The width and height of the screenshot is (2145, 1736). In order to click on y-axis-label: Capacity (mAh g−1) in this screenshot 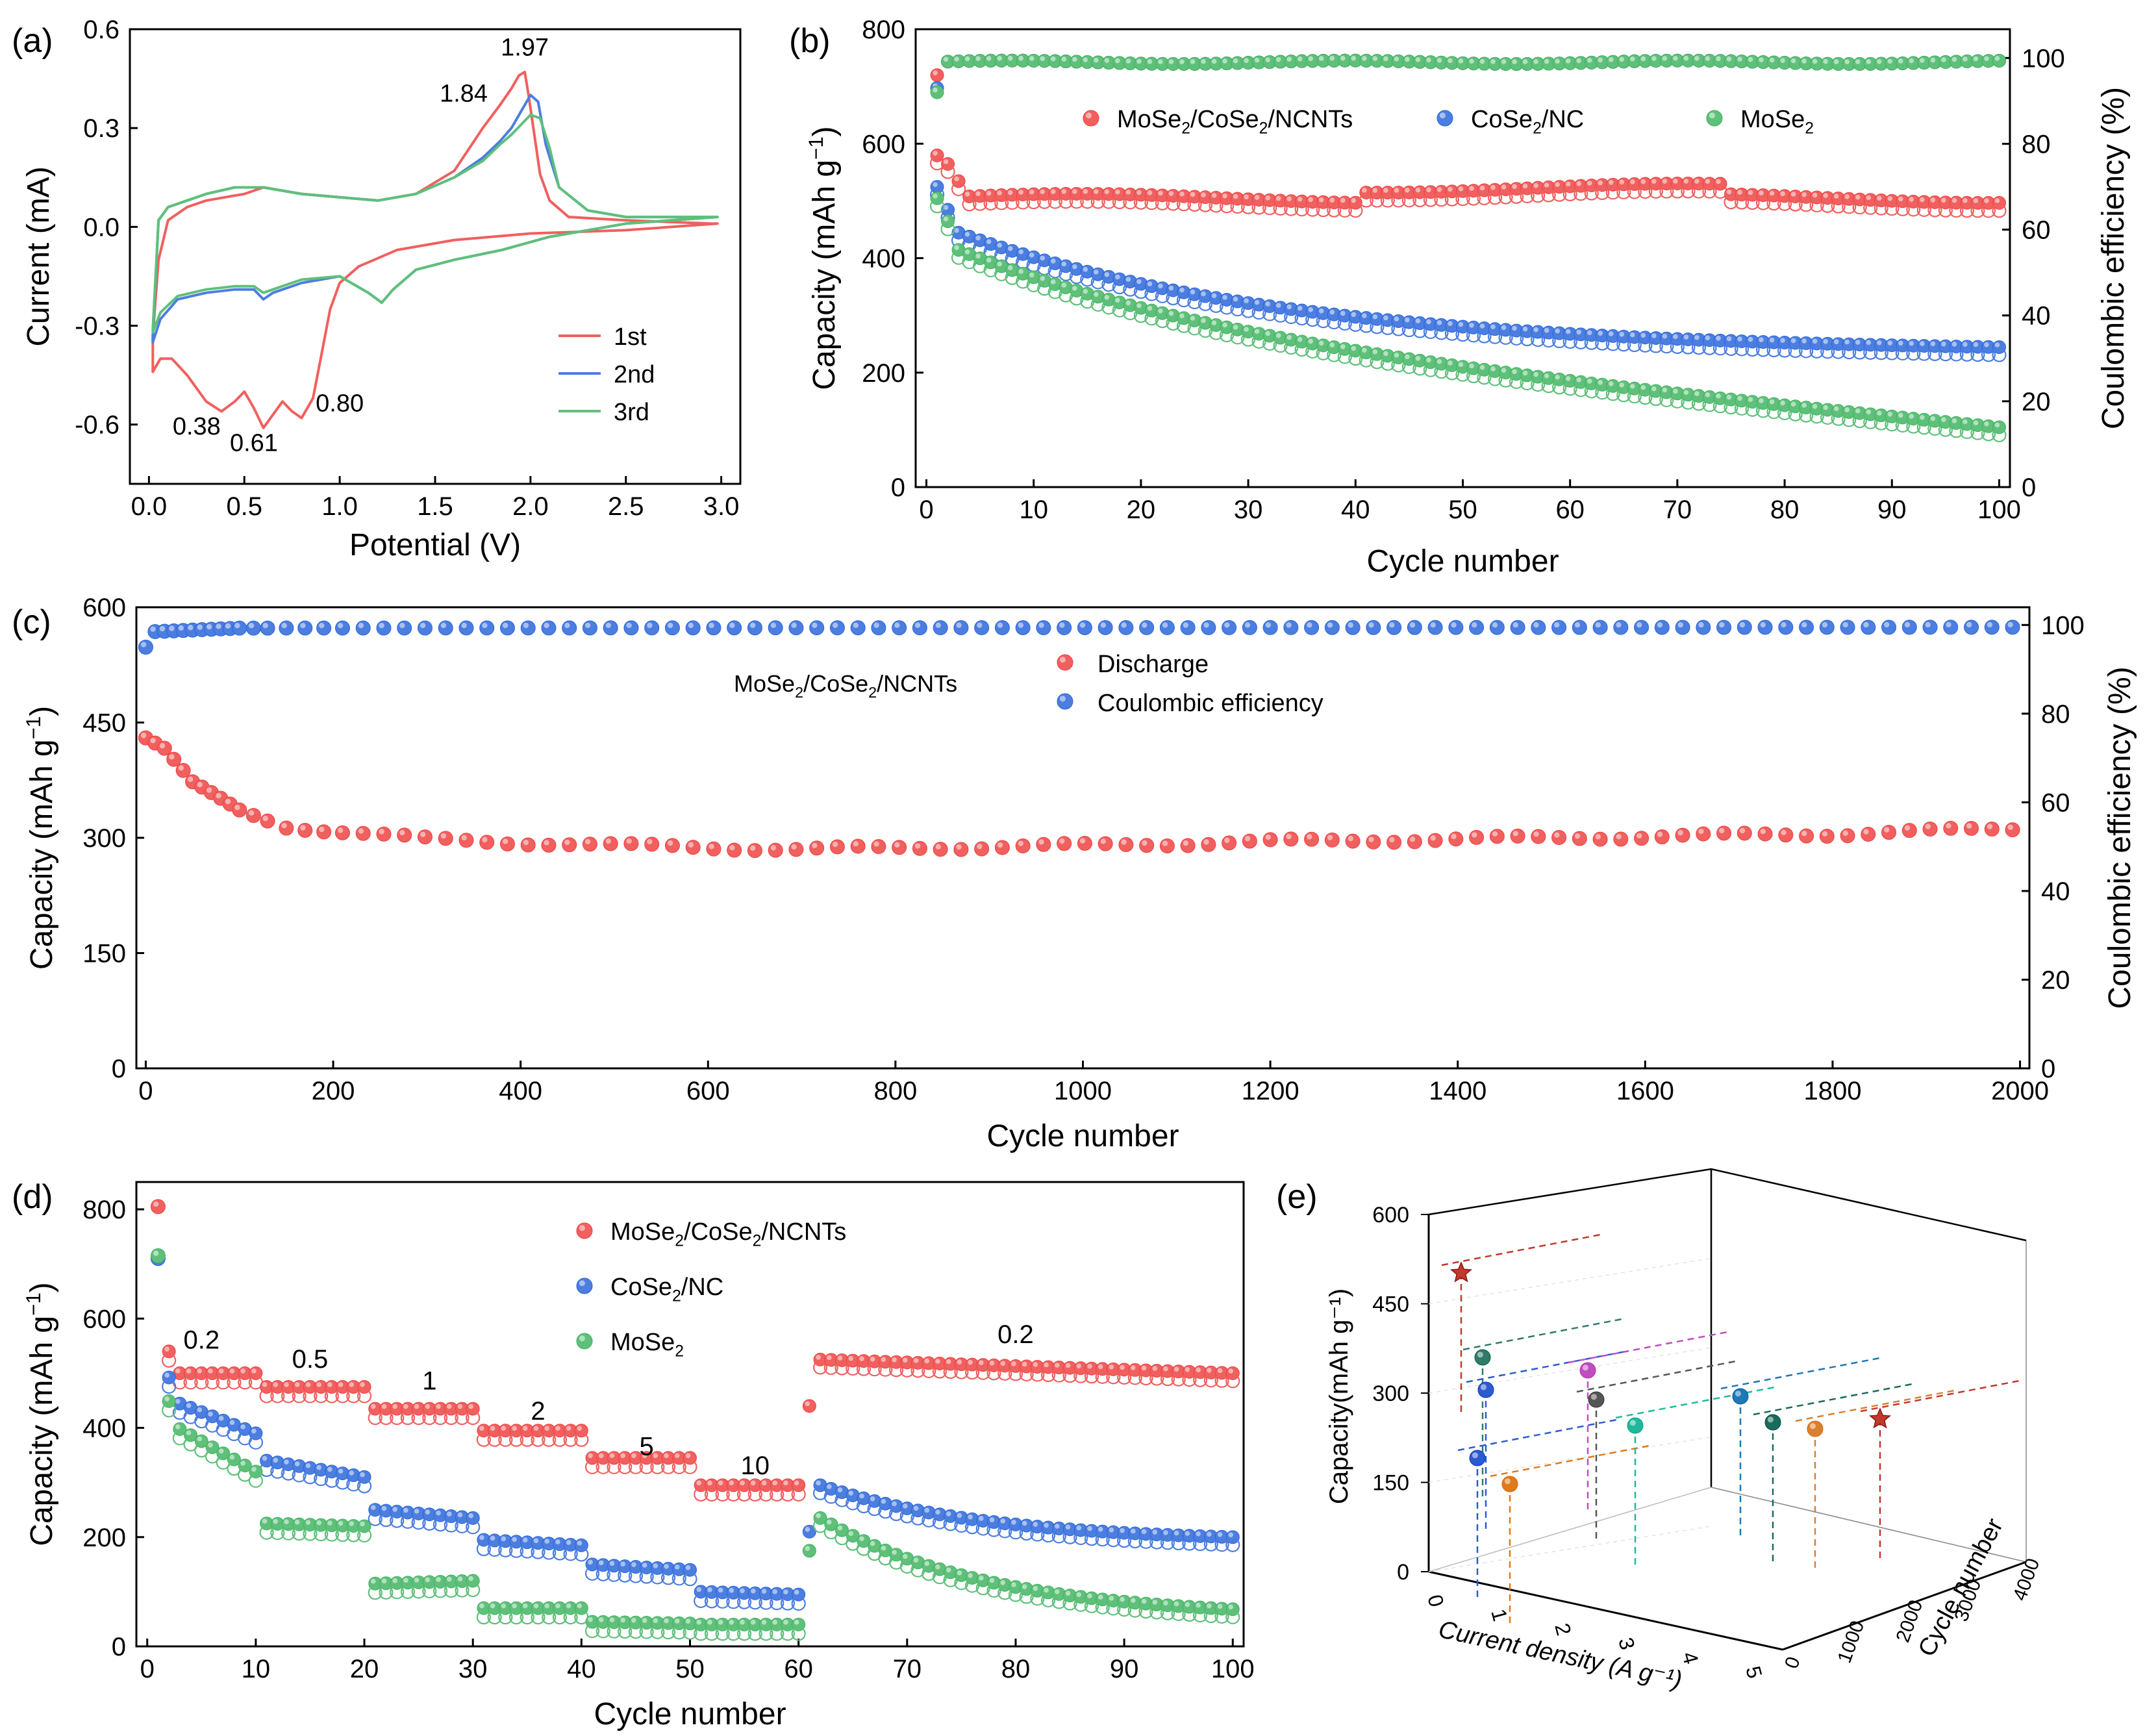, I will do `click(824, 258)`.